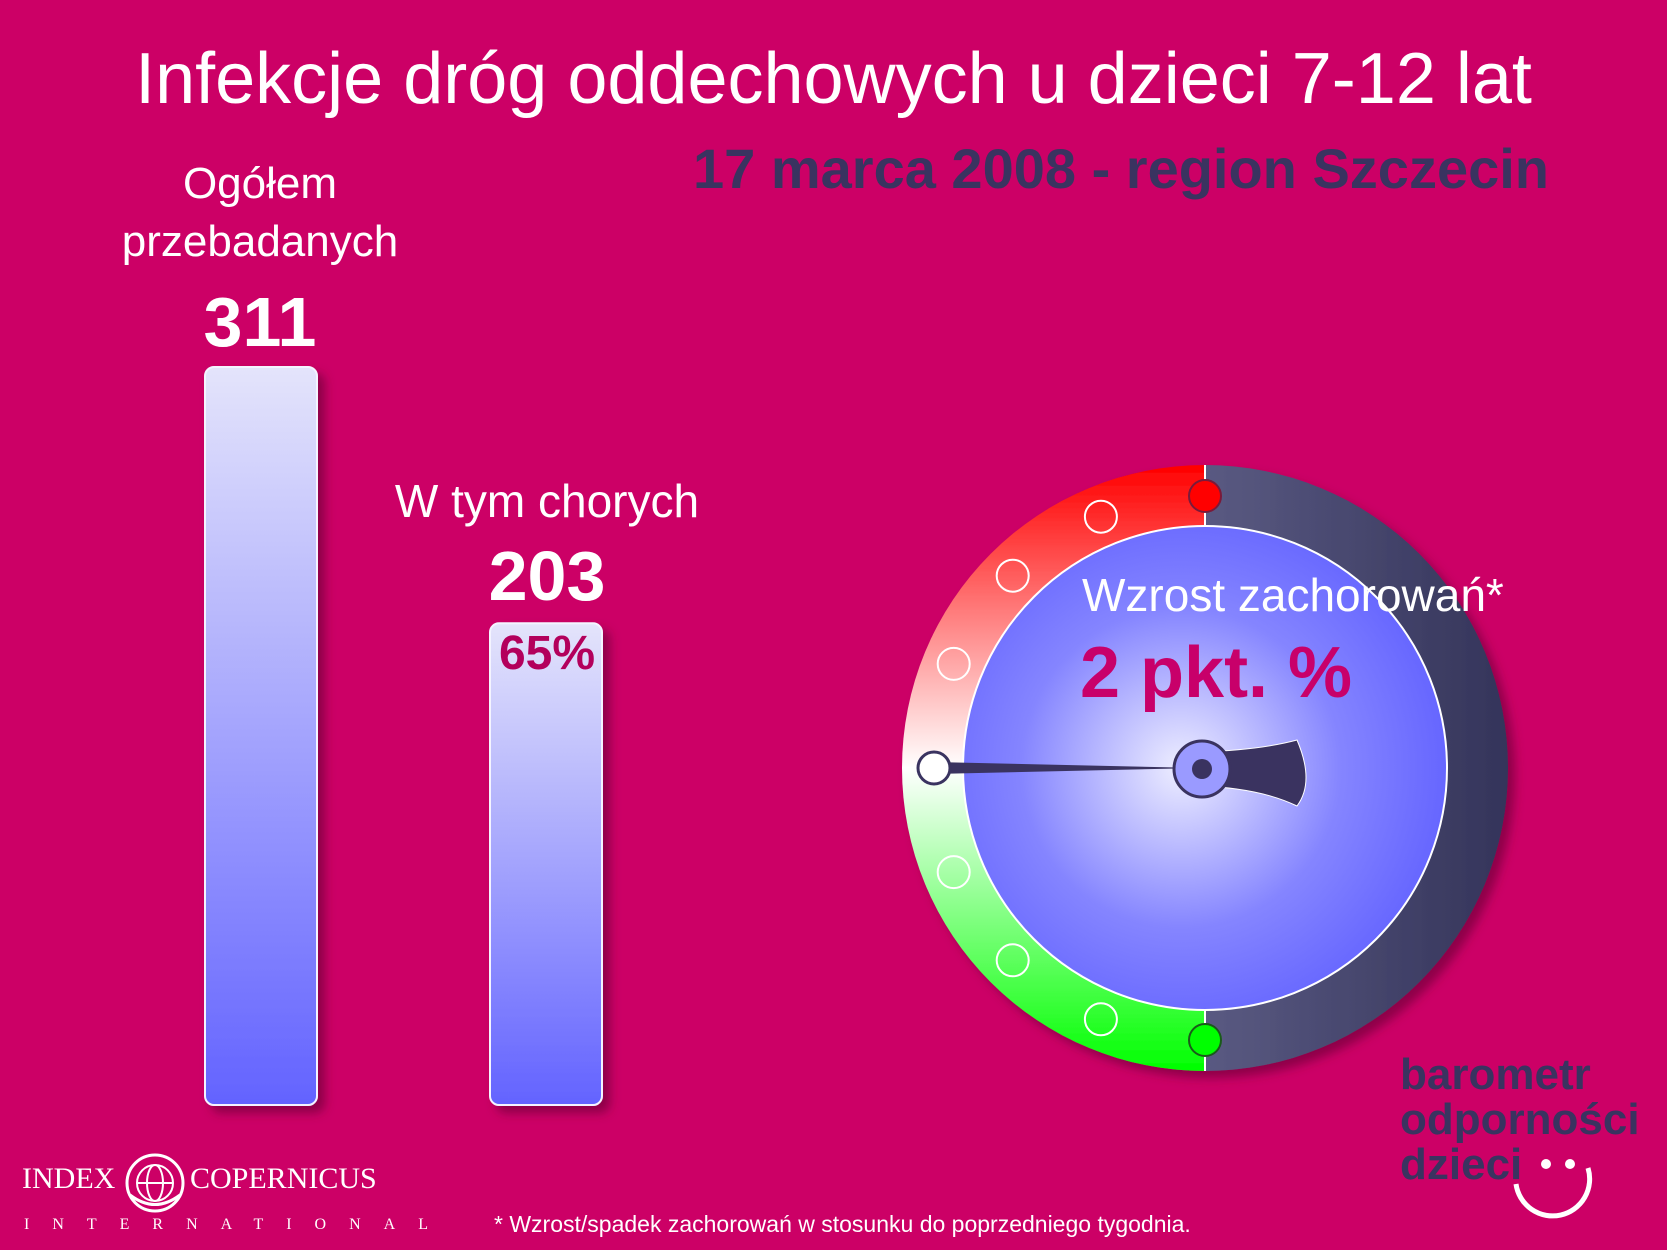  What do you see at coordinates (403, 736) in the screenshot?
I see `bars-group` at bounding box center [403, 736].